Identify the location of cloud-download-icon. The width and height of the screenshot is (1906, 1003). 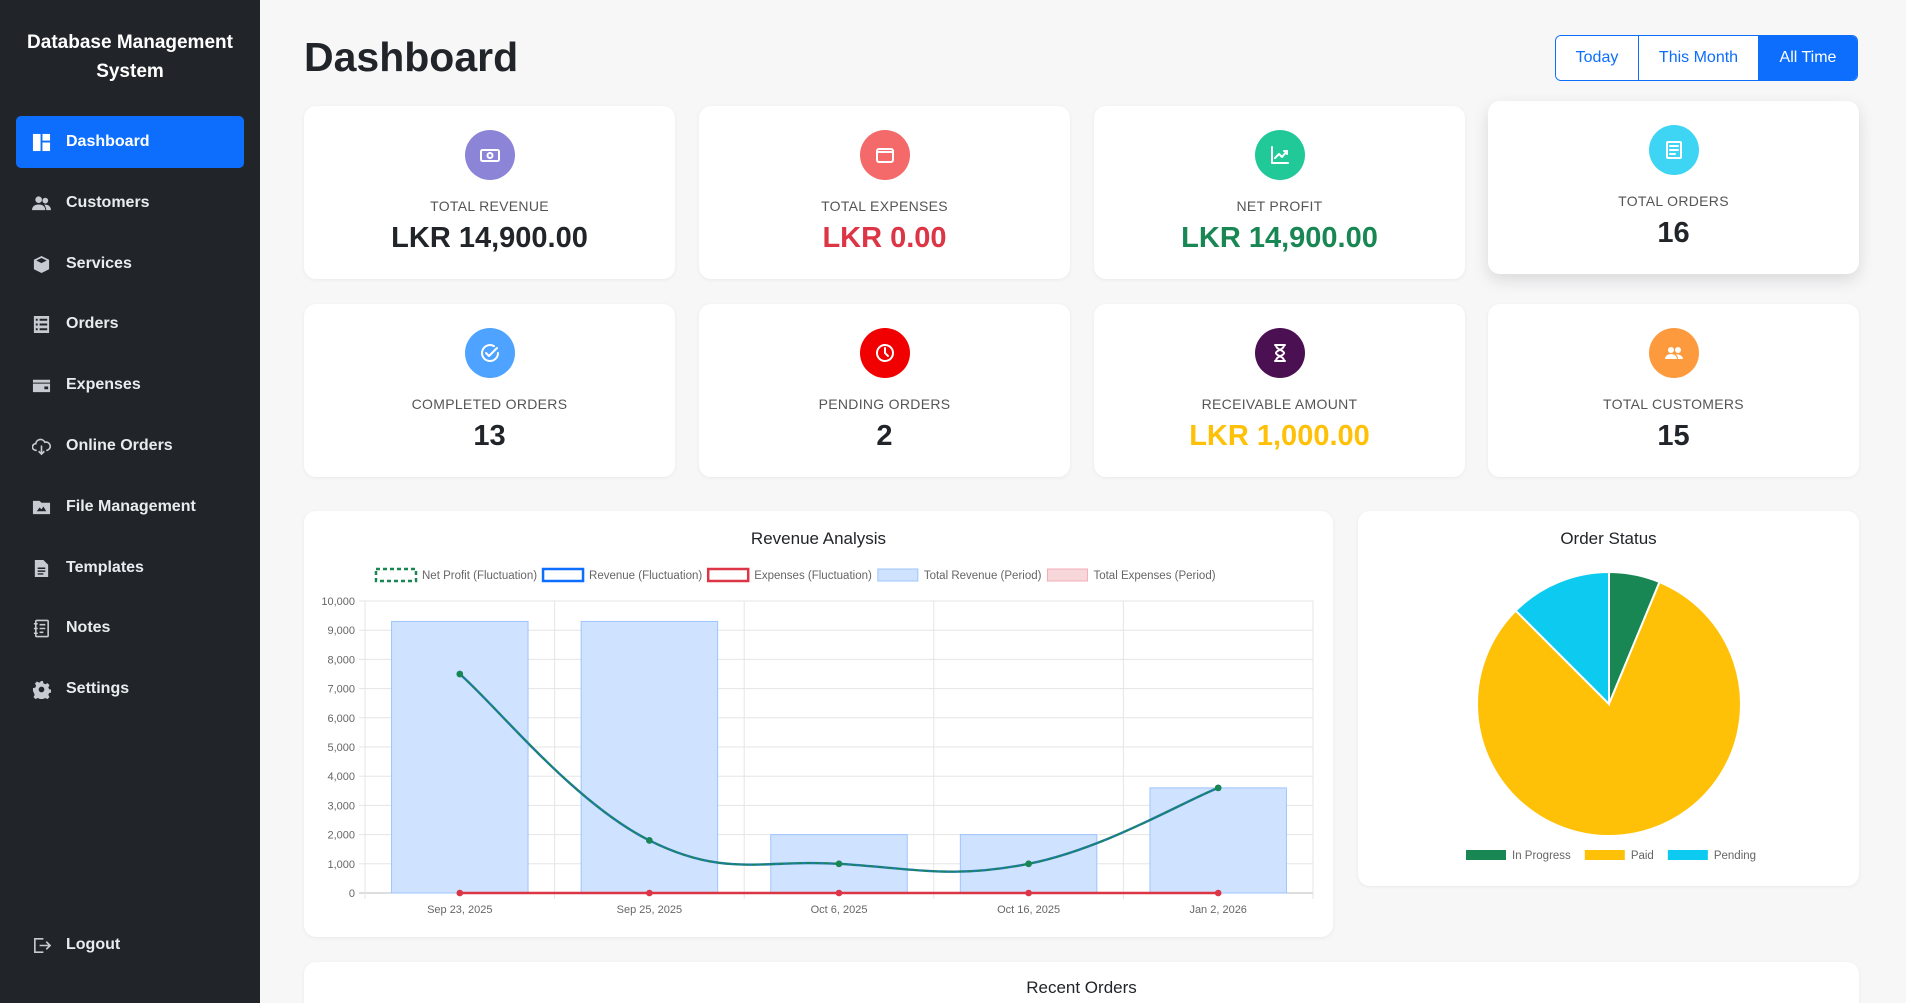
(41, 446).